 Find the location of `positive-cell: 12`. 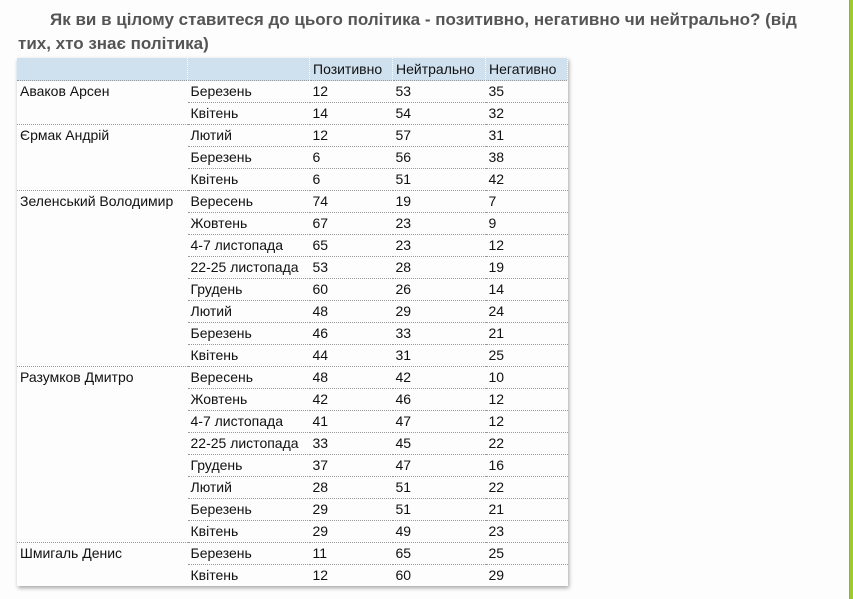

positive-cell: 12 is located at coordinates (351, 91).